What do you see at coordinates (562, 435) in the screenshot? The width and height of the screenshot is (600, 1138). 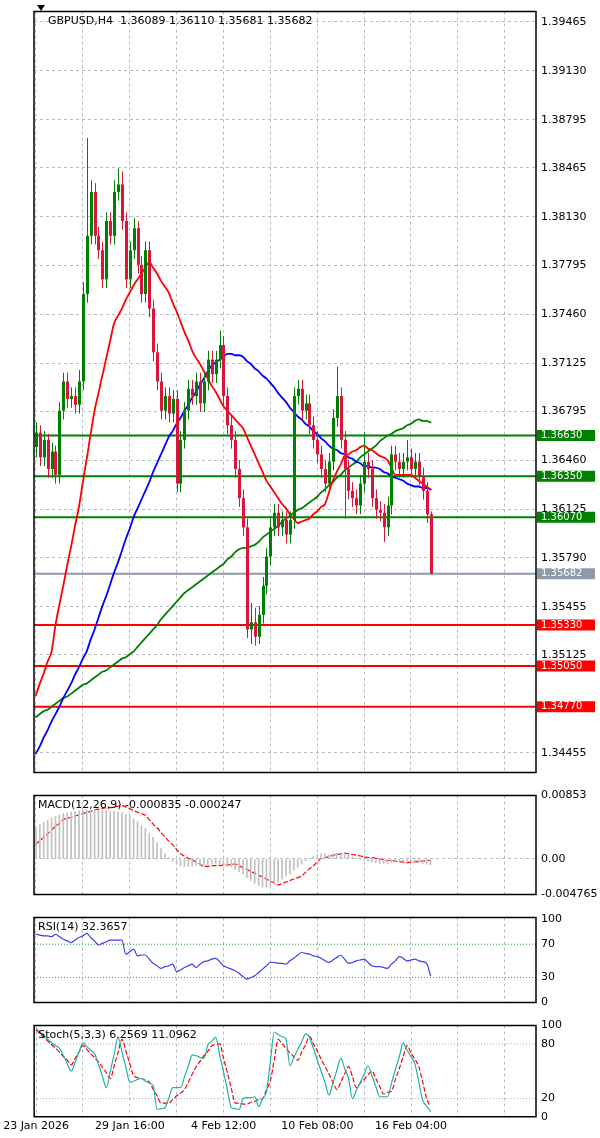 I see `ref-line-label: 1.36630` at bounding box center [562, 435].